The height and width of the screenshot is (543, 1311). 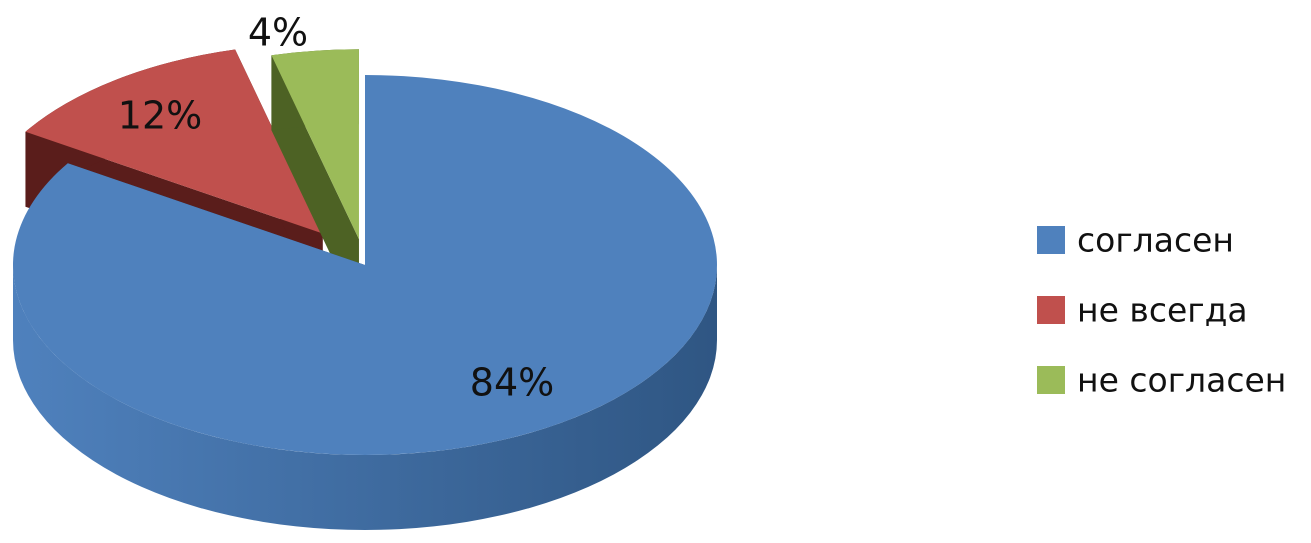 I want to click on data-label-disagree: 4%, so click(x=278, y=33).